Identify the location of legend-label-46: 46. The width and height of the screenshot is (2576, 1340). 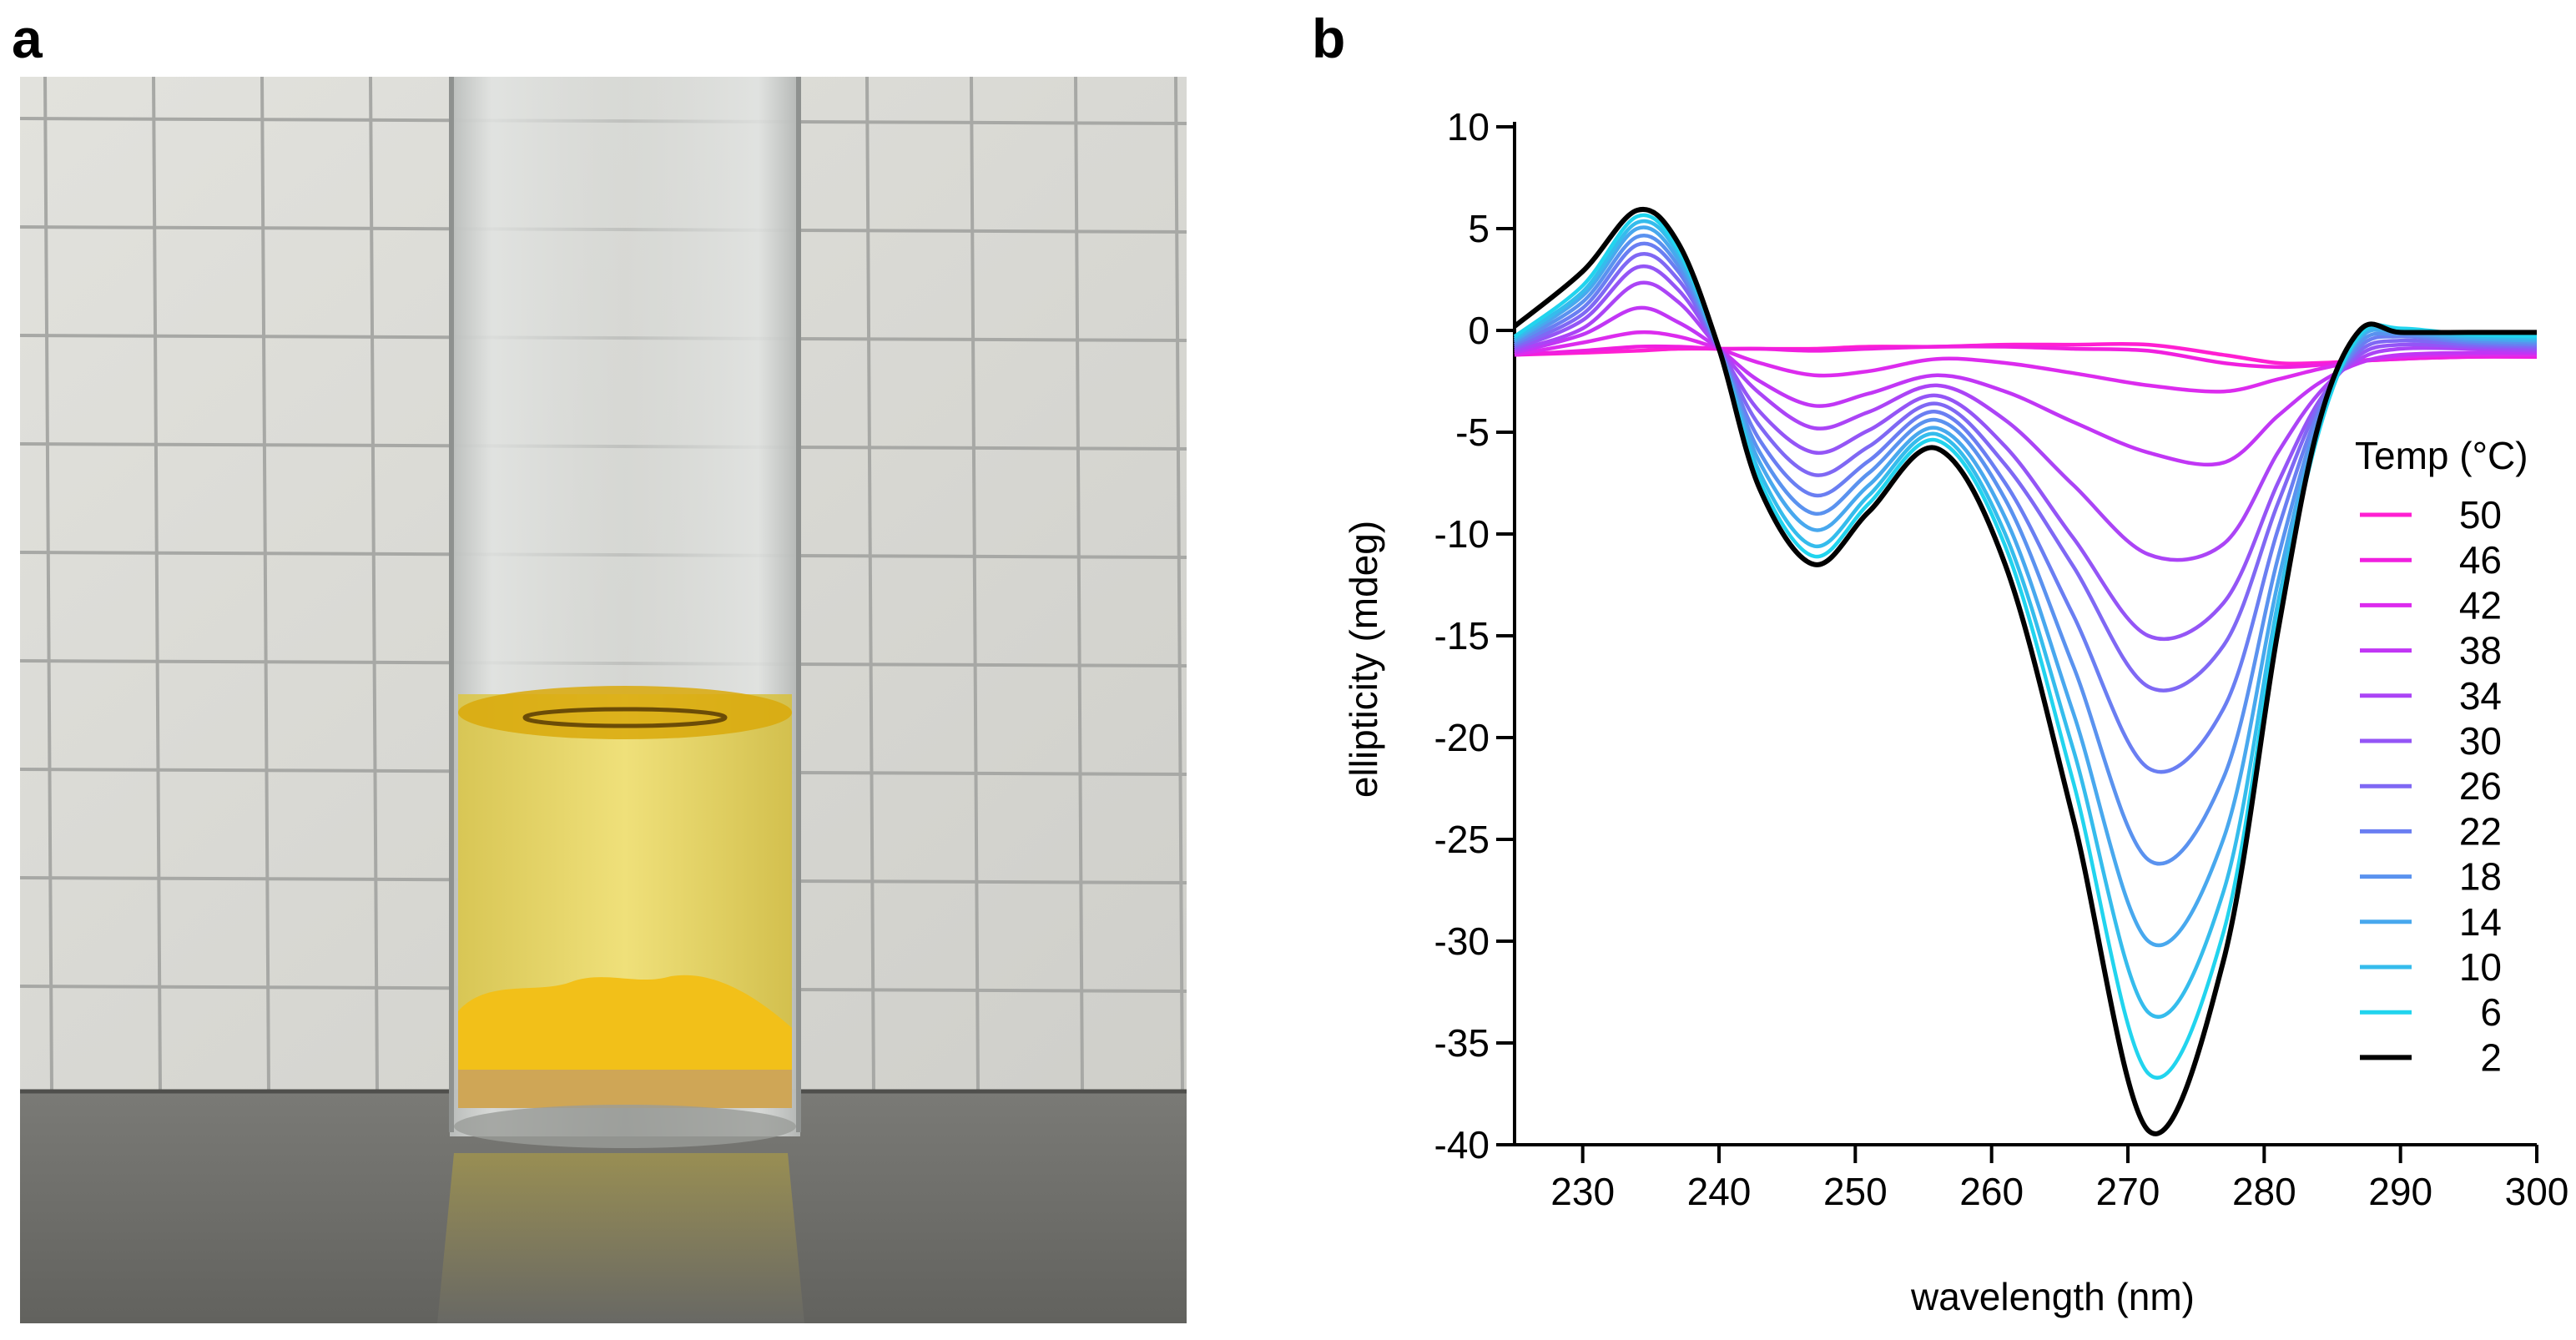
(2481, 560).